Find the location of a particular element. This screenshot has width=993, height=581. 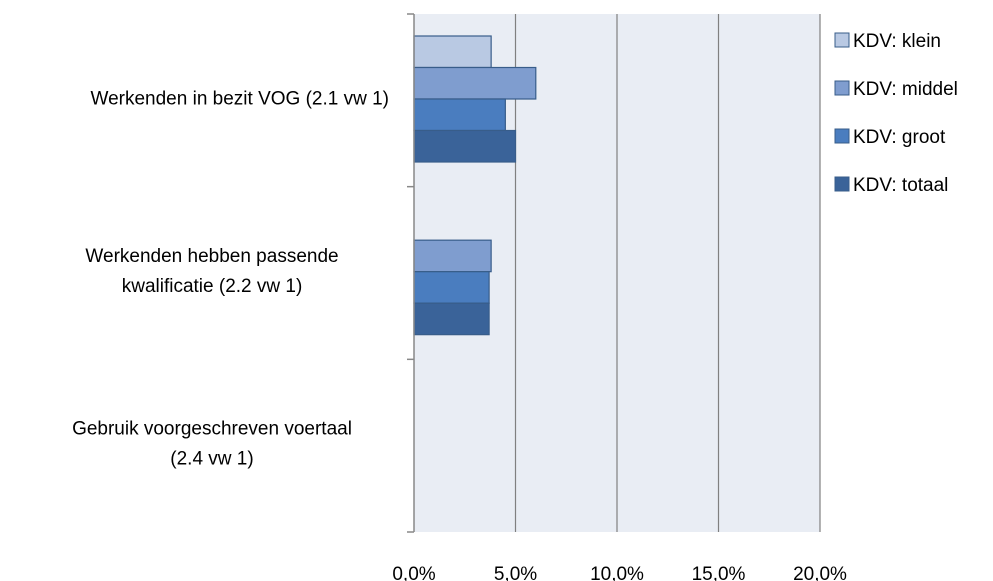

legend-label: KDV: middel is located at coordinates (905, 89).